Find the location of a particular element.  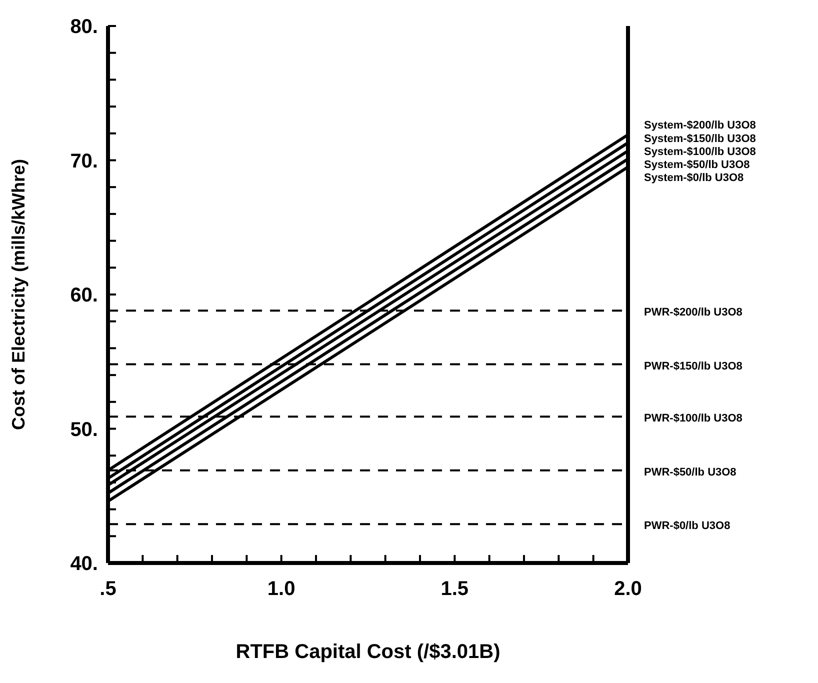

y-tick-label: 70. is located at coordinates (84, 161).